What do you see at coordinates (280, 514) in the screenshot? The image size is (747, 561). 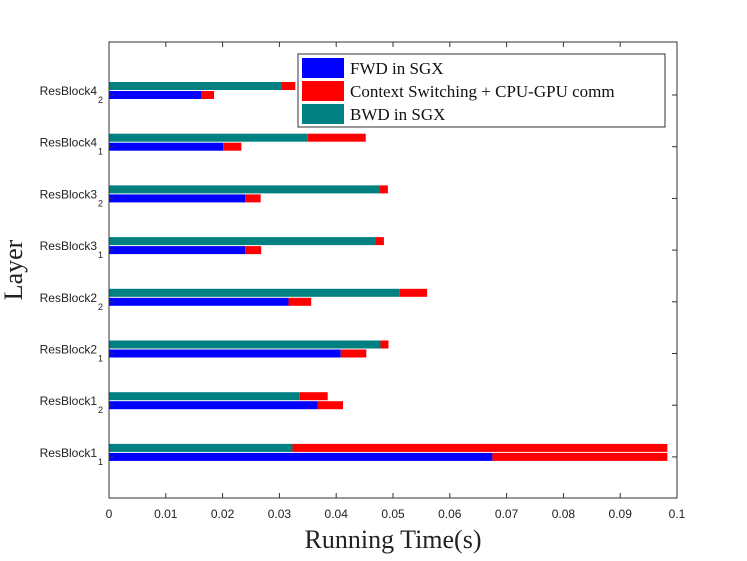 I see `x-tick-label: 0.03` at bounding box center [280, 514].